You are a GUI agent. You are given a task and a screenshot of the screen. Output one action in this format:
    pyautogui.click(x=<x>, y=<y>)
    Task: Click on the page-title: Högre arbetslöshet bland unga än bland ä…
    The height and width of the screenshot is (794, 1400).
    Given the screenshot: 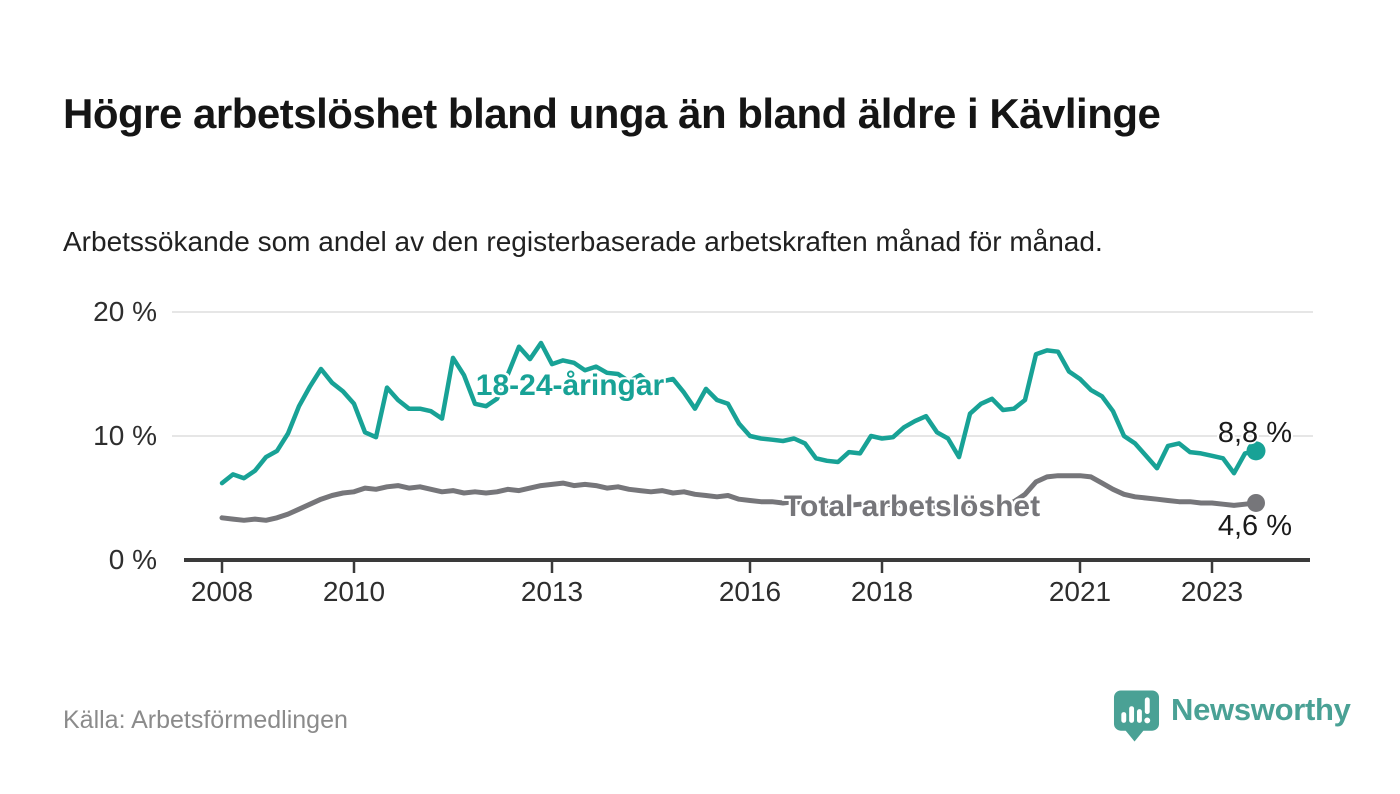 What is the action you would take?
    pyautogui.click(x=612, y=114)
    